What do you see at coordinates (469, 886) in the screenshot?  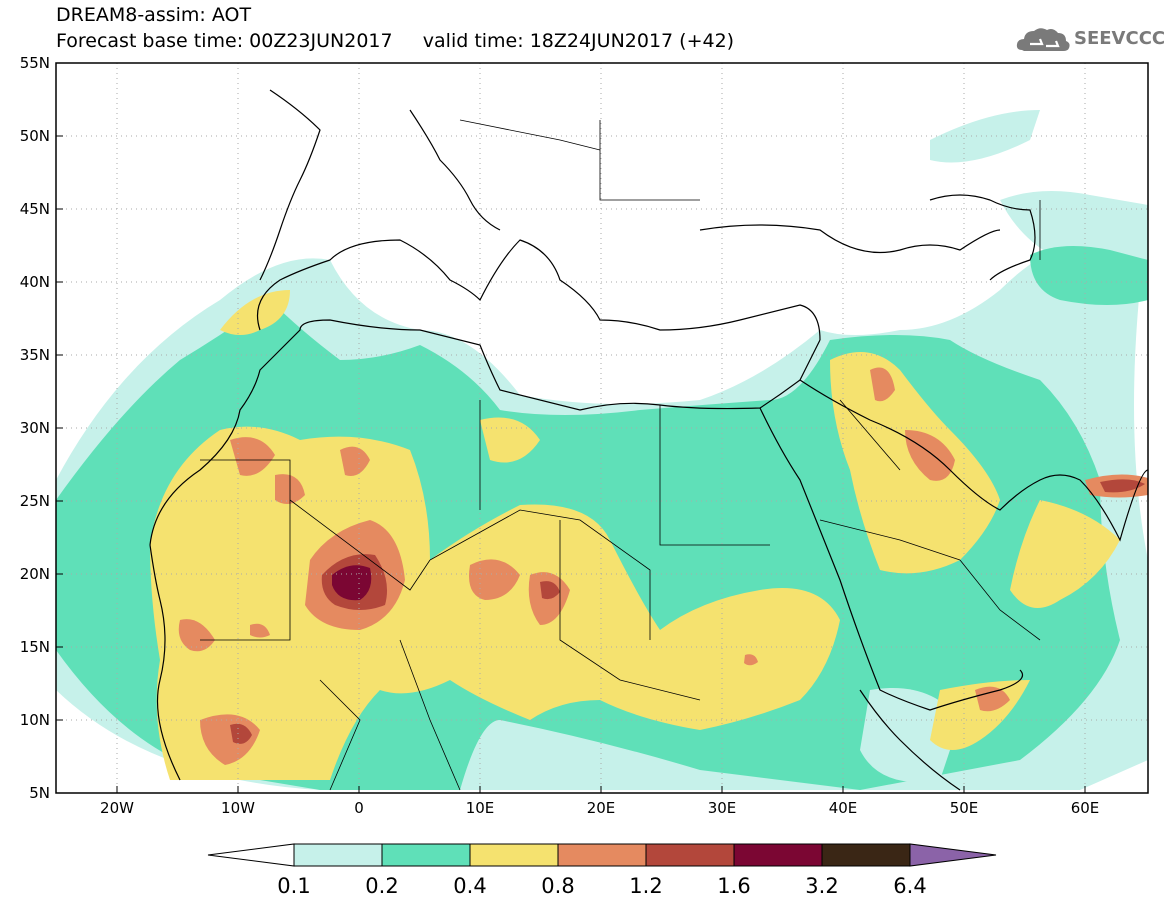 I see `legend-label: 0.4` at bounding box center [469, 886].